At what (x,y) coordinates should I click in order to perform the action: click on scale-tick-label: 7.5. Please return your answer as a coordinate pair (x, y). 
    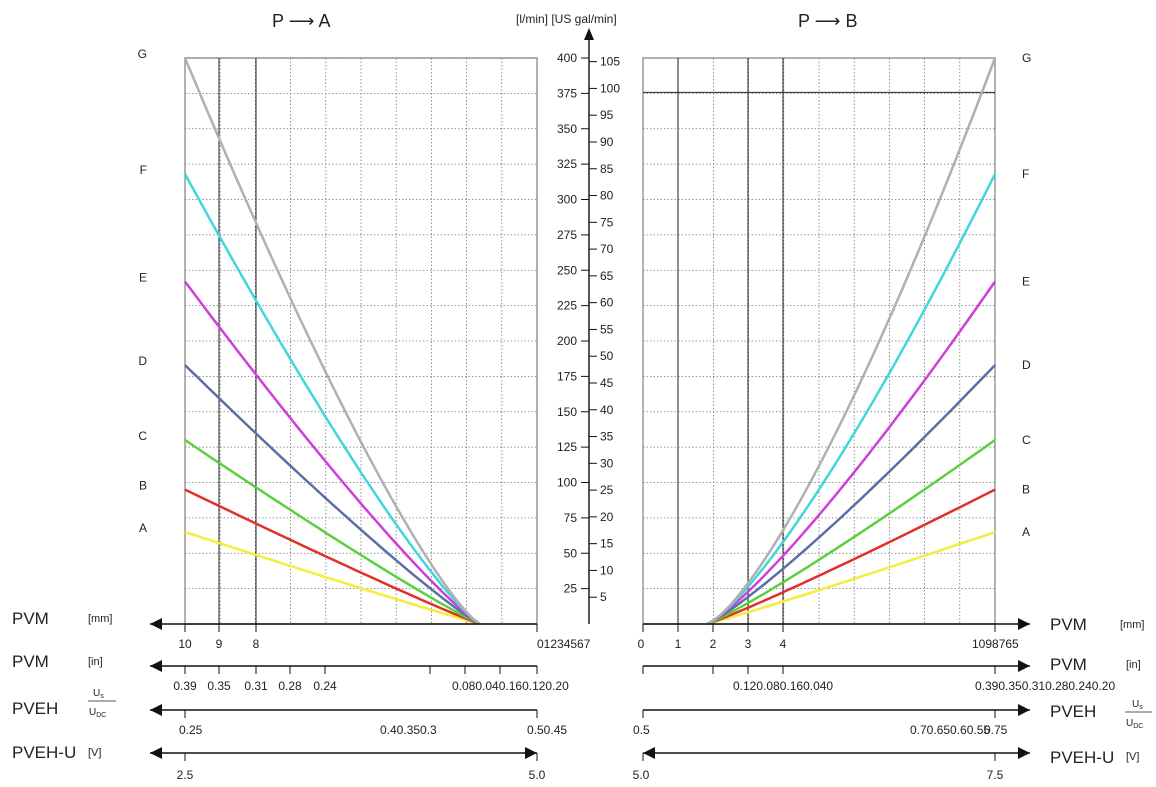
    Looking at the image, I should click on (995, 775).